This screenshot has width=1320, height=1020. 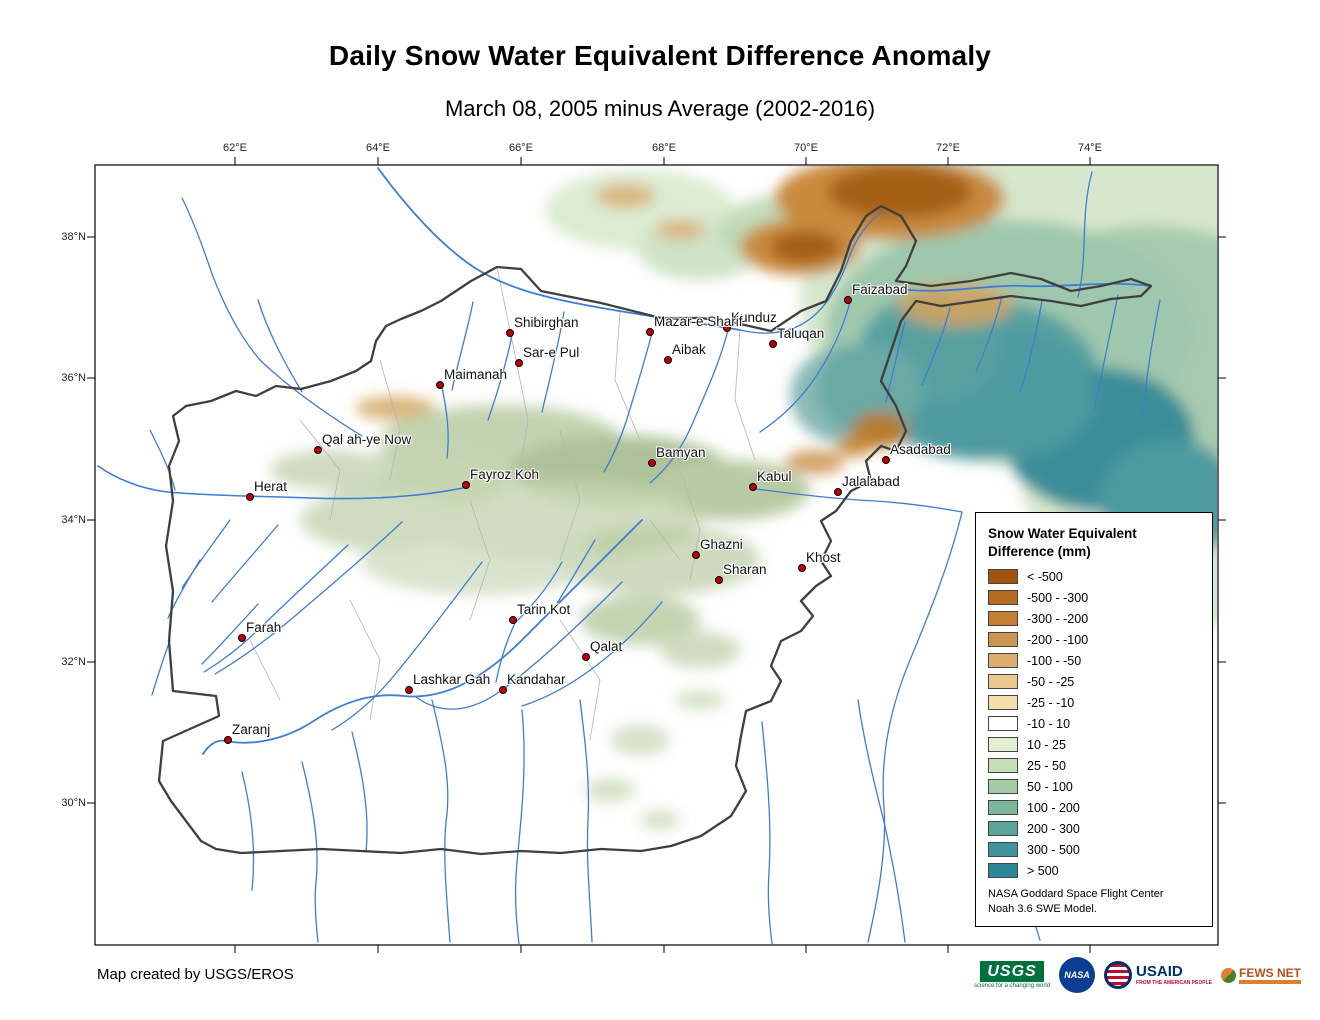 I want to click on legend-entry-label: 200 - 300, so click(x=1053, y=828).